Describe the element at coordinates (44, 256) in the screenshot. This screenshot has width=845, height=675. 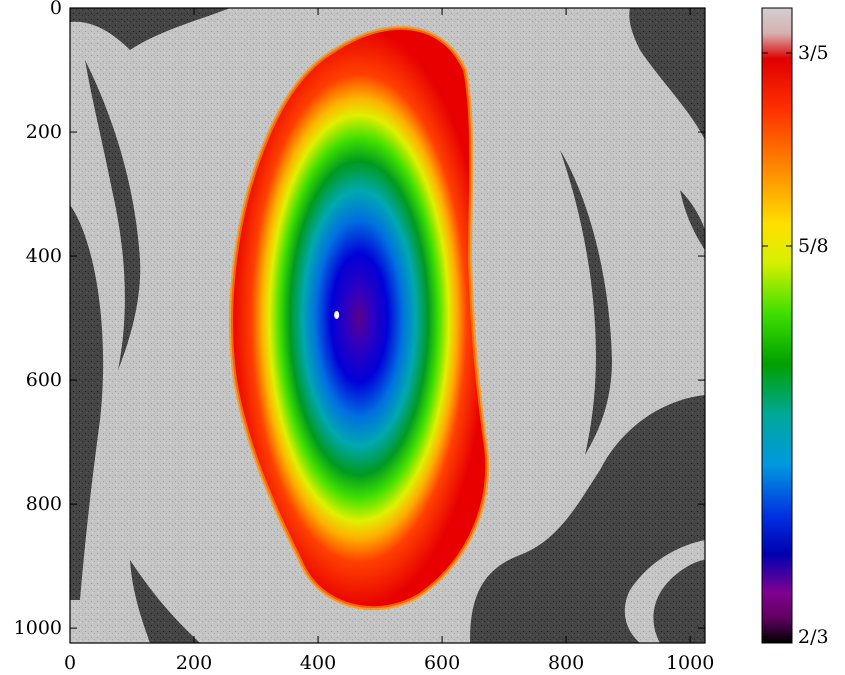
I see `y-tick-label: 400` at that location.